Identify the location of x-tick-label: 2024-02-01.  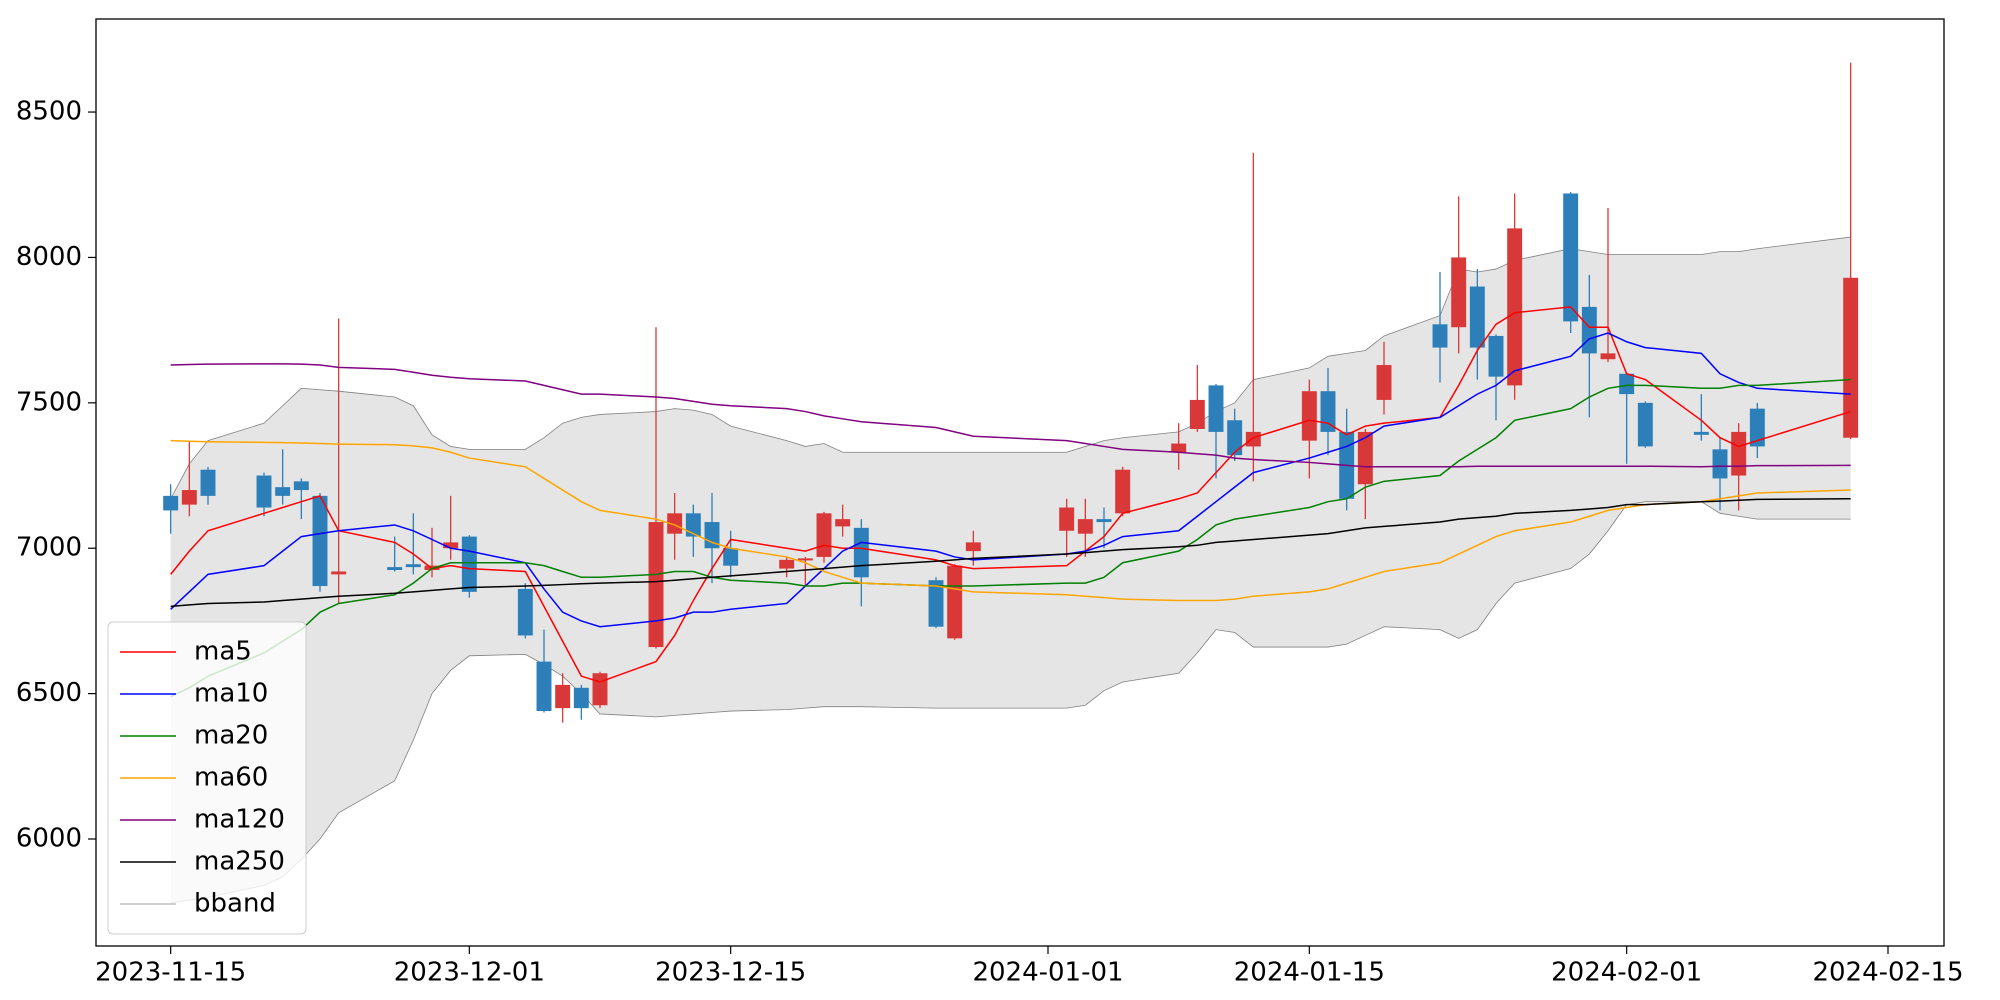
(1626, 973).